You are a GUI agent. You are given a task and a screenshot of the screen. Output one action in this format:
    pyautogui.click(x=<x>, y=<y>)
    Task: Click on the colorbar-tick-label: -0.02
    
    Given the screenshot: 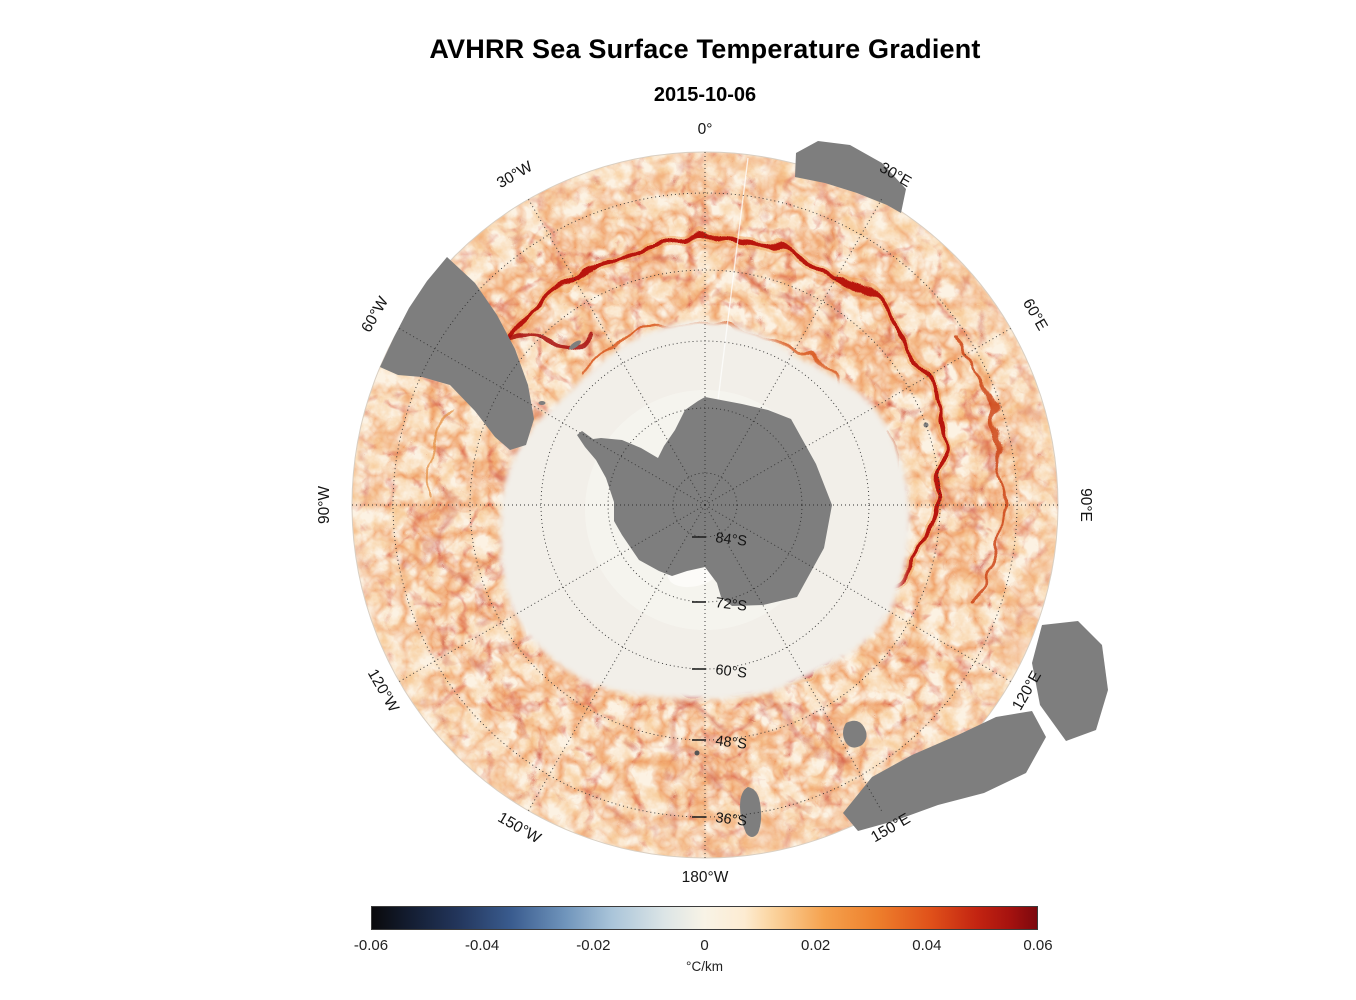 What is the action you would take?
    pyautogui.click(x=593, y=945)
    